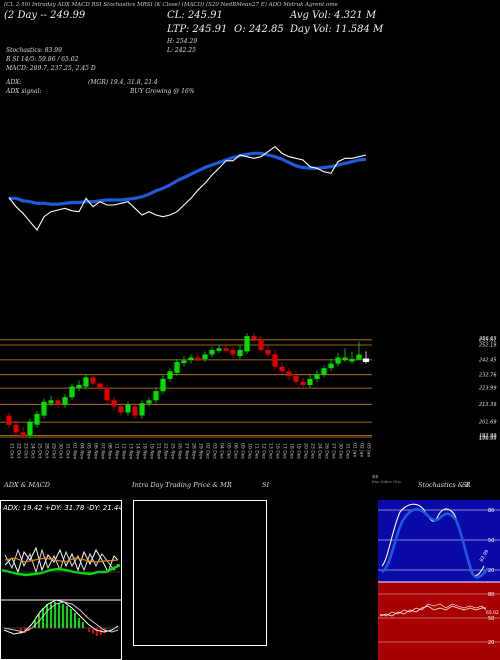  Describe the element at coordinates (194, 451) in the screenshot. I see `date-axis-label: 28 Nov` at that location.